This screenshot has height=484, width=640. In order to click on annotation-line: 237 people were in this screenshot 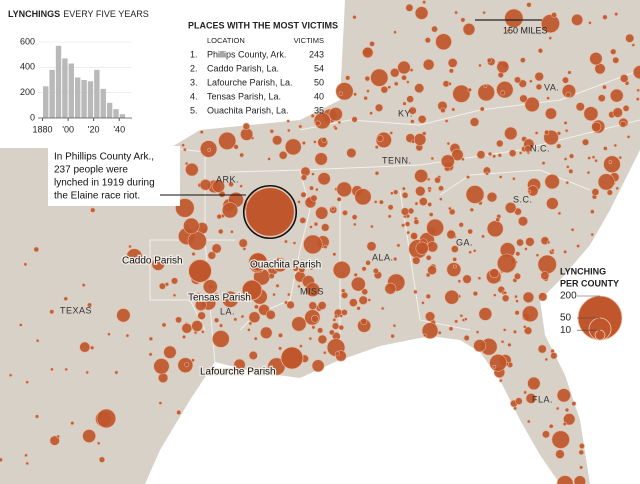, I will do `click(91, 170)`.